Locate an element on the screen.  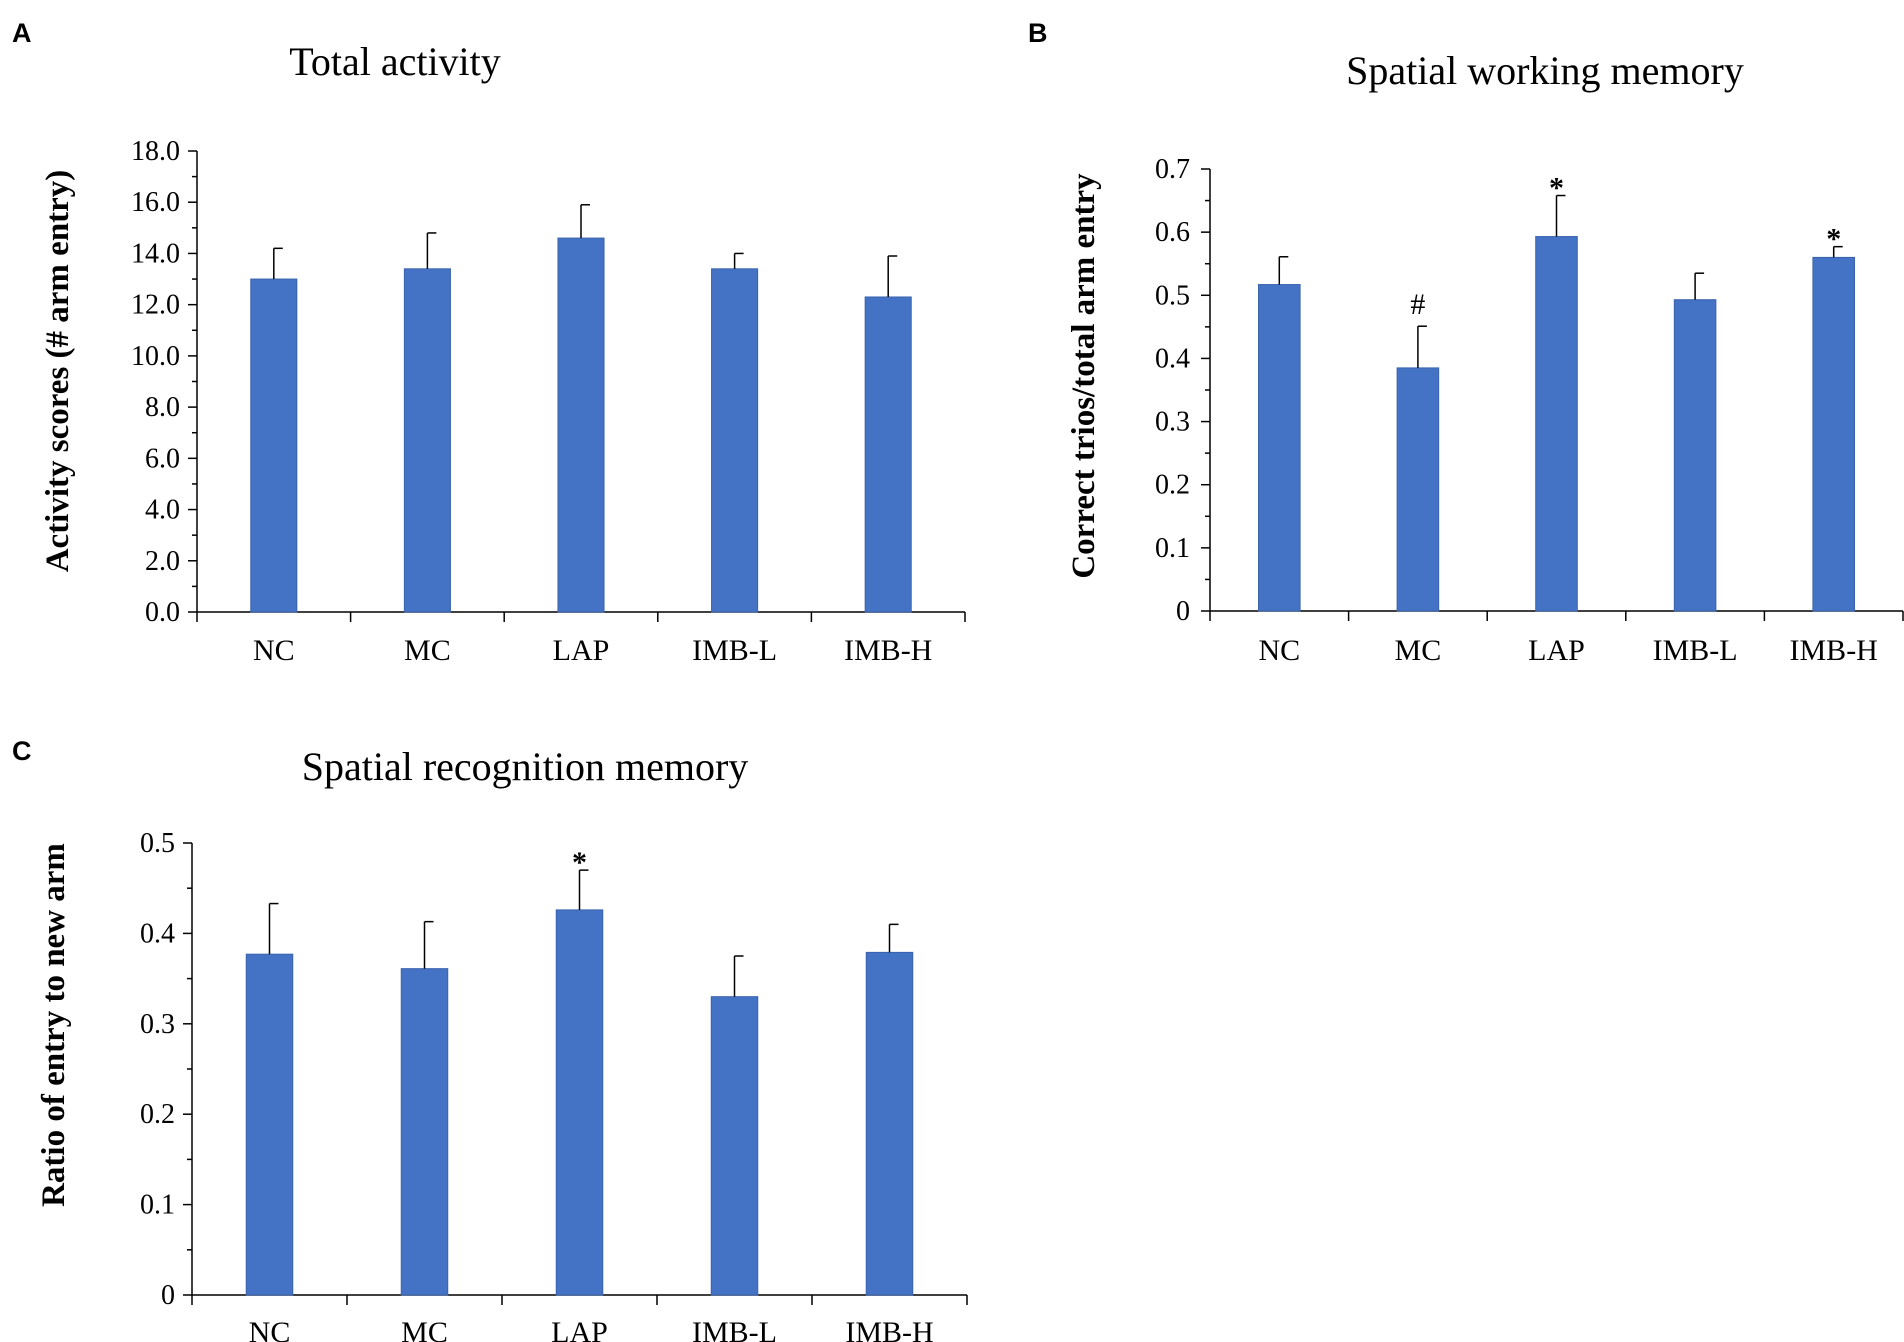
y-tick-label-a: 14.0 is located at coordinates (155, 253).